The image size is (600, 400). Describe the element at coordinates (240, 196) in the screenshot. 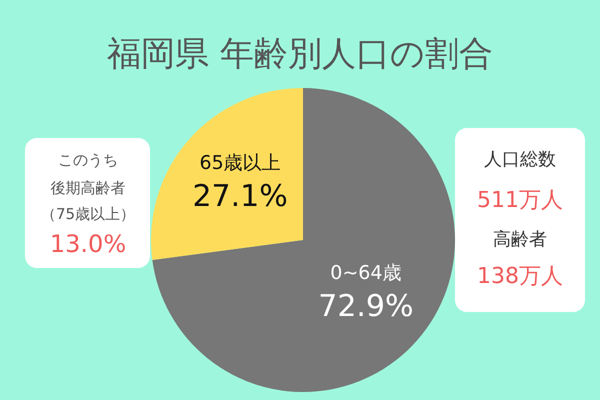

I see `data-label: 27.1%` at that location.